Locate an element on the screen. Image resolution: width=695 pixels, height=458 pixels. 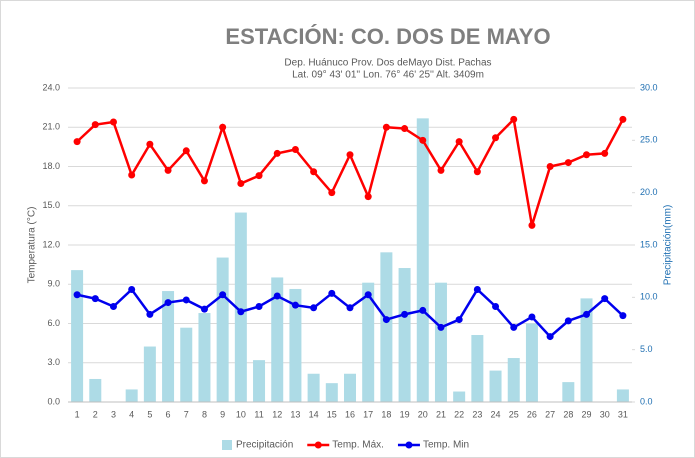
x-tick-label: 13 is located at coordinates (295, 414).